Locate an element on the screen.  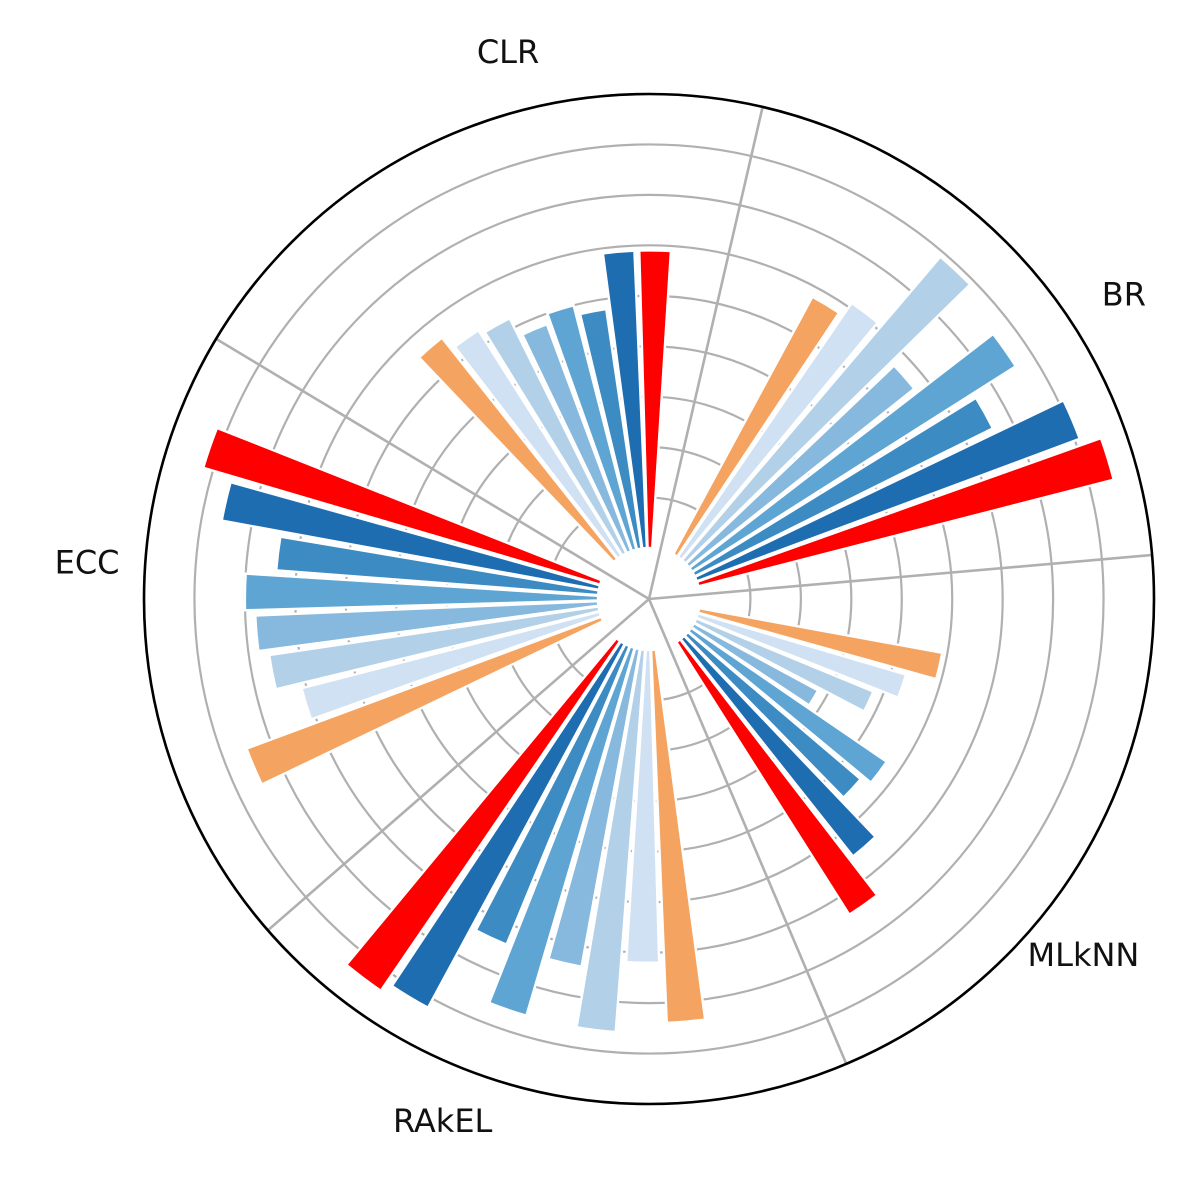
group-label-br: BR is located at coordinates (1124, 295).